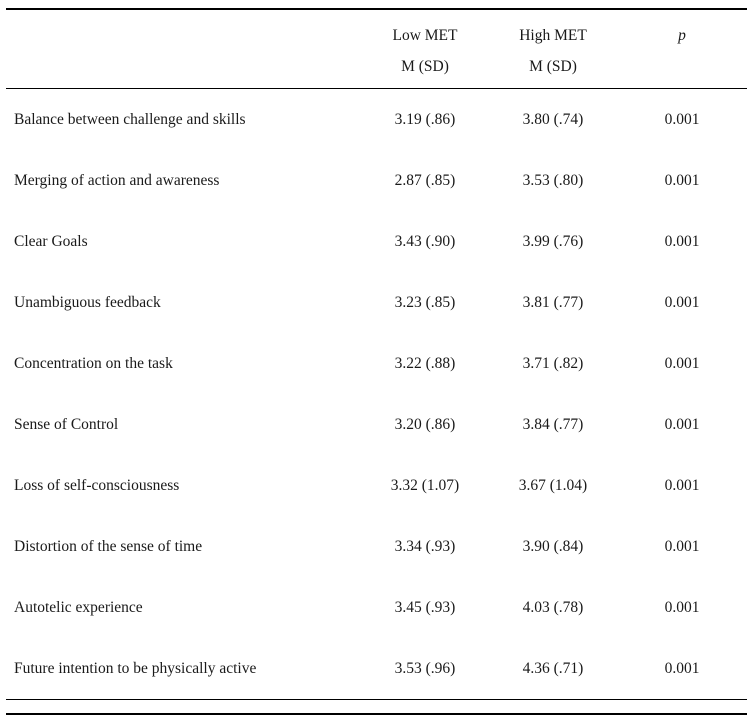  I want to click on header-low-met: Low MET, so click(425, 35).